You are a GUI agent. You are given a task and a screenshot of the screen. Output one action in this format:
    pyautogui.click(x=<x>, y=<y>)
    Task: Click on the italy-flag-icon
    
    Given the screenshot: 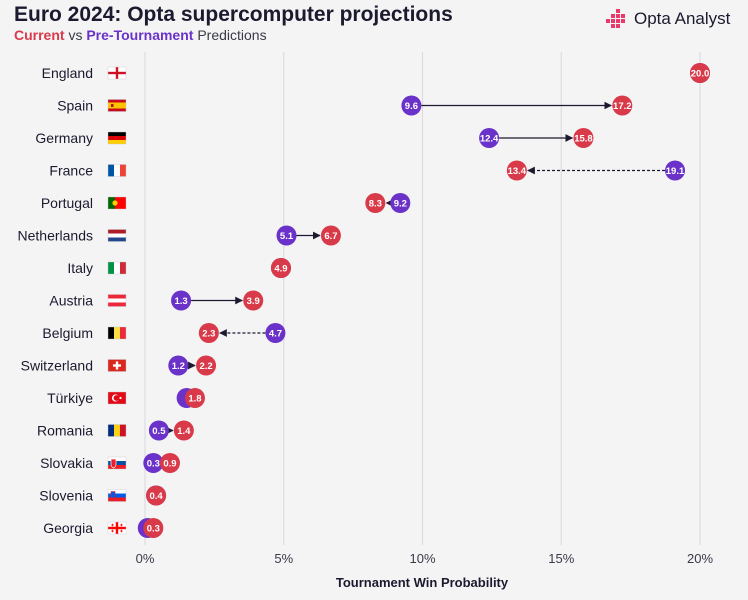 What is the action you would take?
    pyautogui.click(x=117, y=268)
    